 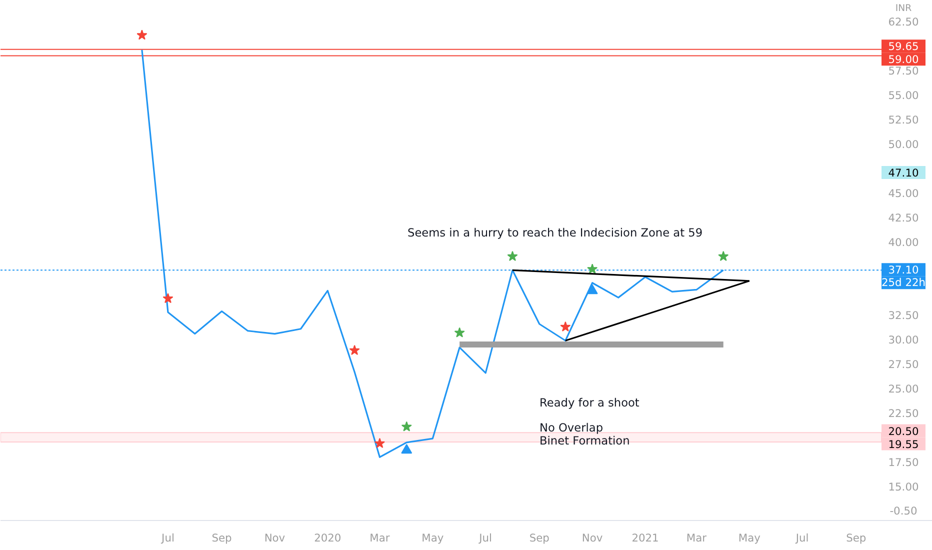 What do you see at coordinates (903, 389) in the screenshot?
I see `y-tick-label: 25.00` at bounding box center [903, 389].